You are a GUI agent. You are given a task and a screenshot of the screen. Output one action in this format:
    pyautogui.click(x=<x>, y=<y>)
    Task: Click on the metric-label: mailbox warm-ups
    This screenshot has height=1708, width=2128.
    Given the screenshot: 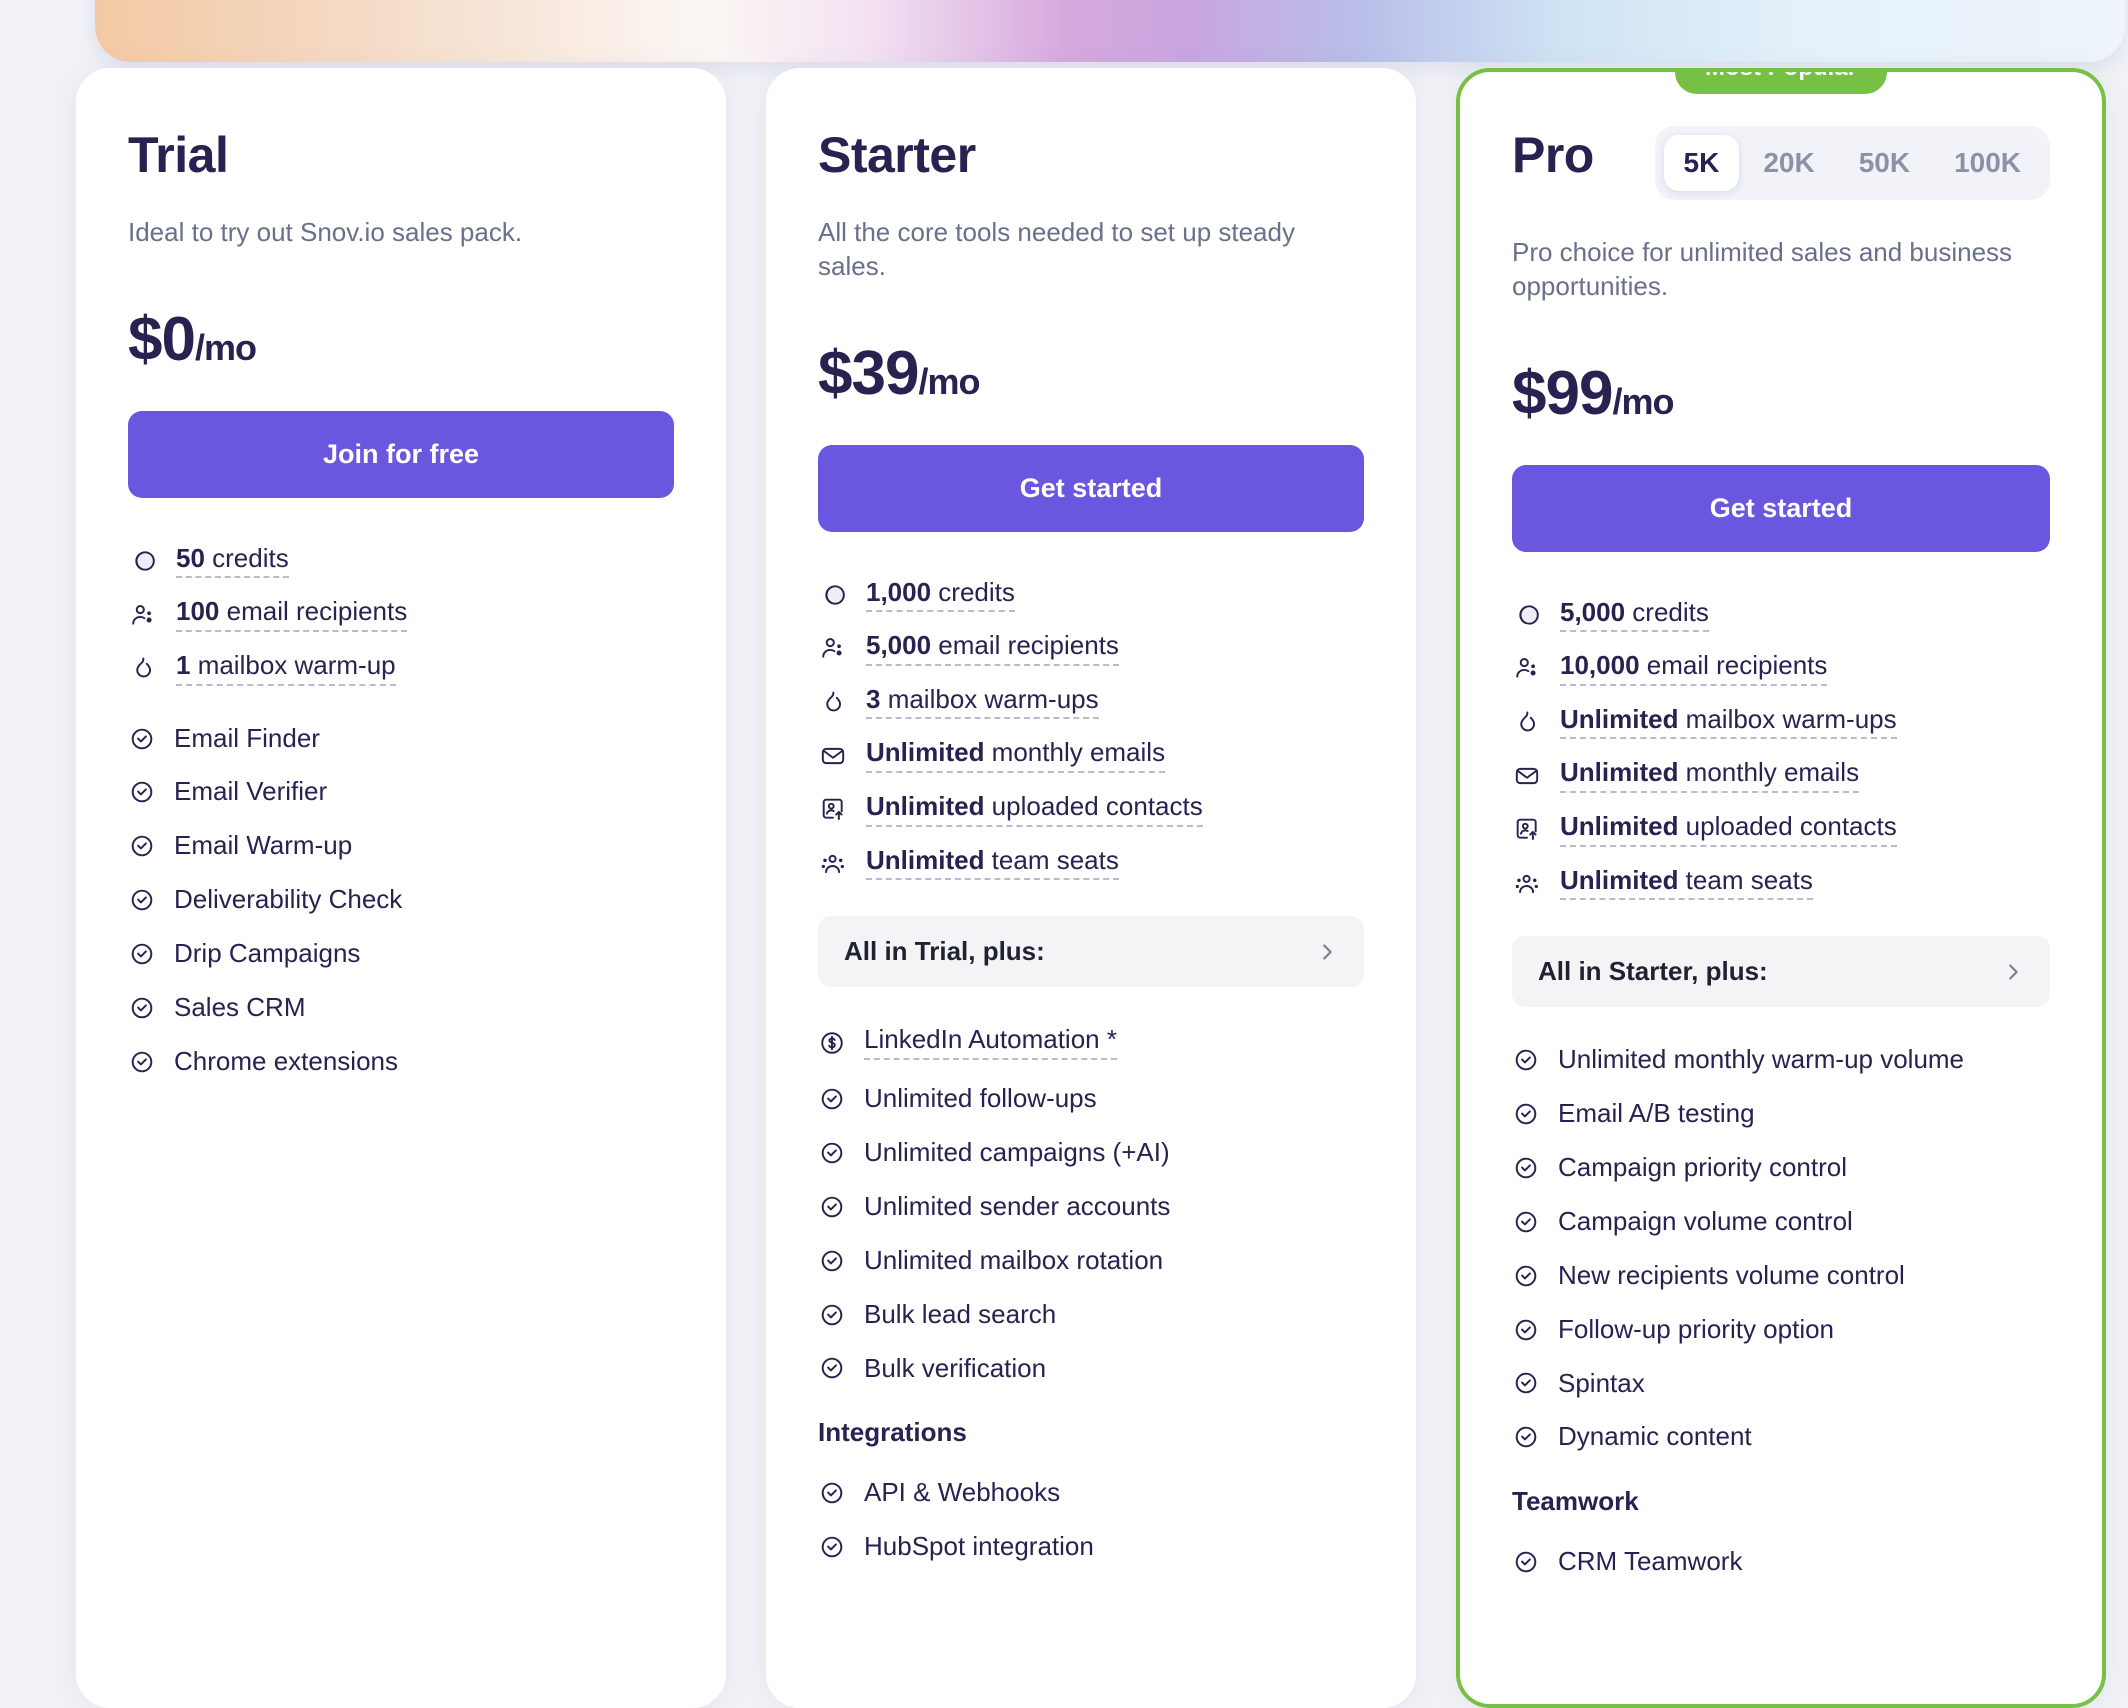 What is the action you would take?
    pyautogui.click(x=1787, y=718)
    